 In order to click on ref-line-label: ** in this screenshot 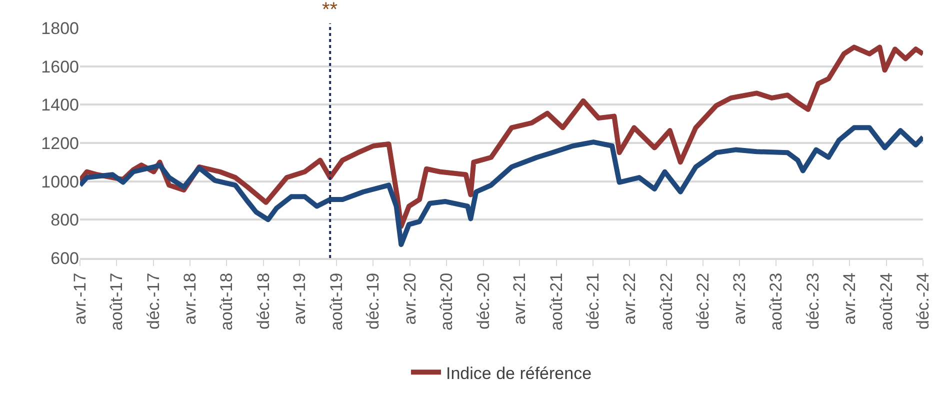, I will do `click(330, 10)`.